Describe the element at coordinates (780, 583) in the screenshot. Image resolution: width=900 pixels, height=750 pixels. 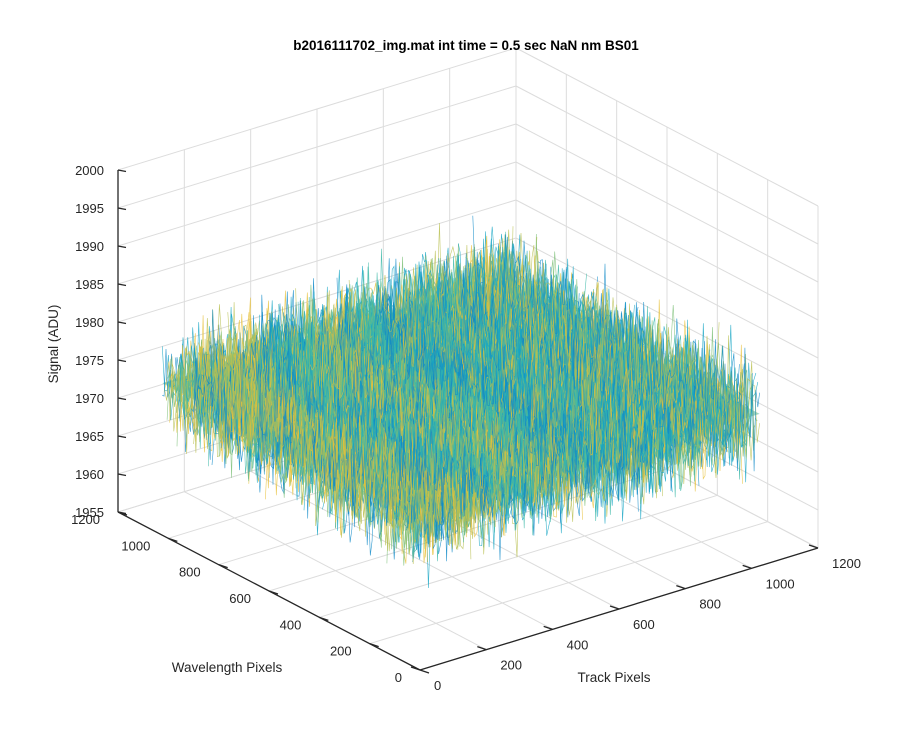
I see `x-tick-label: 1000` at that location.